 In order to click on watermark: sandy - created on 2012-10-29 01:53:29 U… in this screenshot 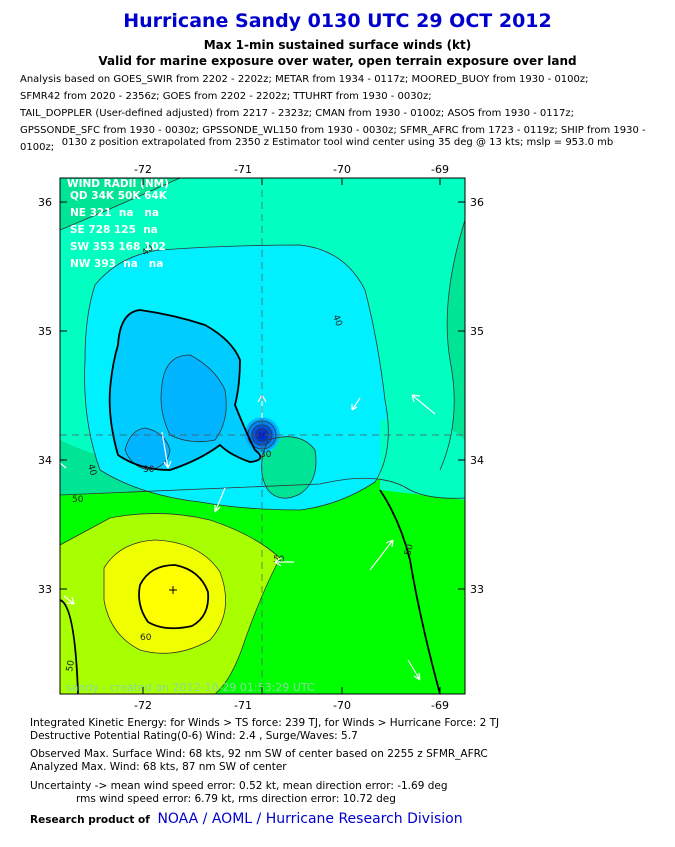, I will do `click(190, 687)`.